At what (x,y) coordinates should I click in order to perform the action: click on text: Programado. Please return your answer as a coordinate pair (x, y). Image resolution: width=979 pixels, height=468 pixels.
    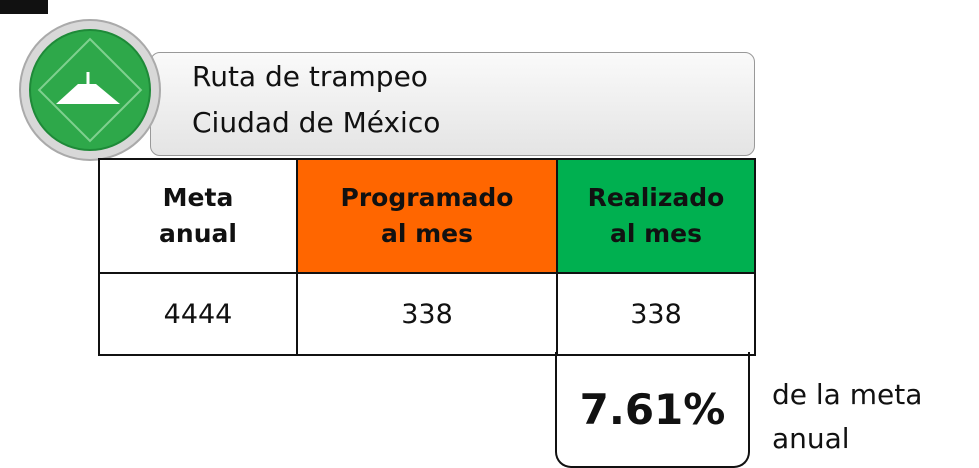
    Looking at the image, I should click on (427, 197).